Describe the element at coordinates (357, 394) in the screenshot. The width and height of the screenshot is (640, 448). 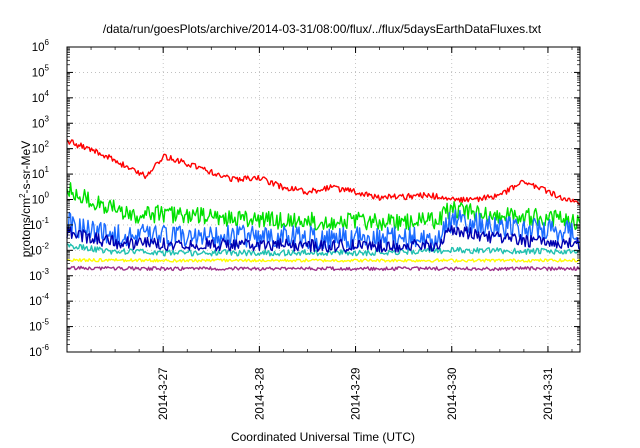
I see `x-tick-label: 2014-3-29` at that location.